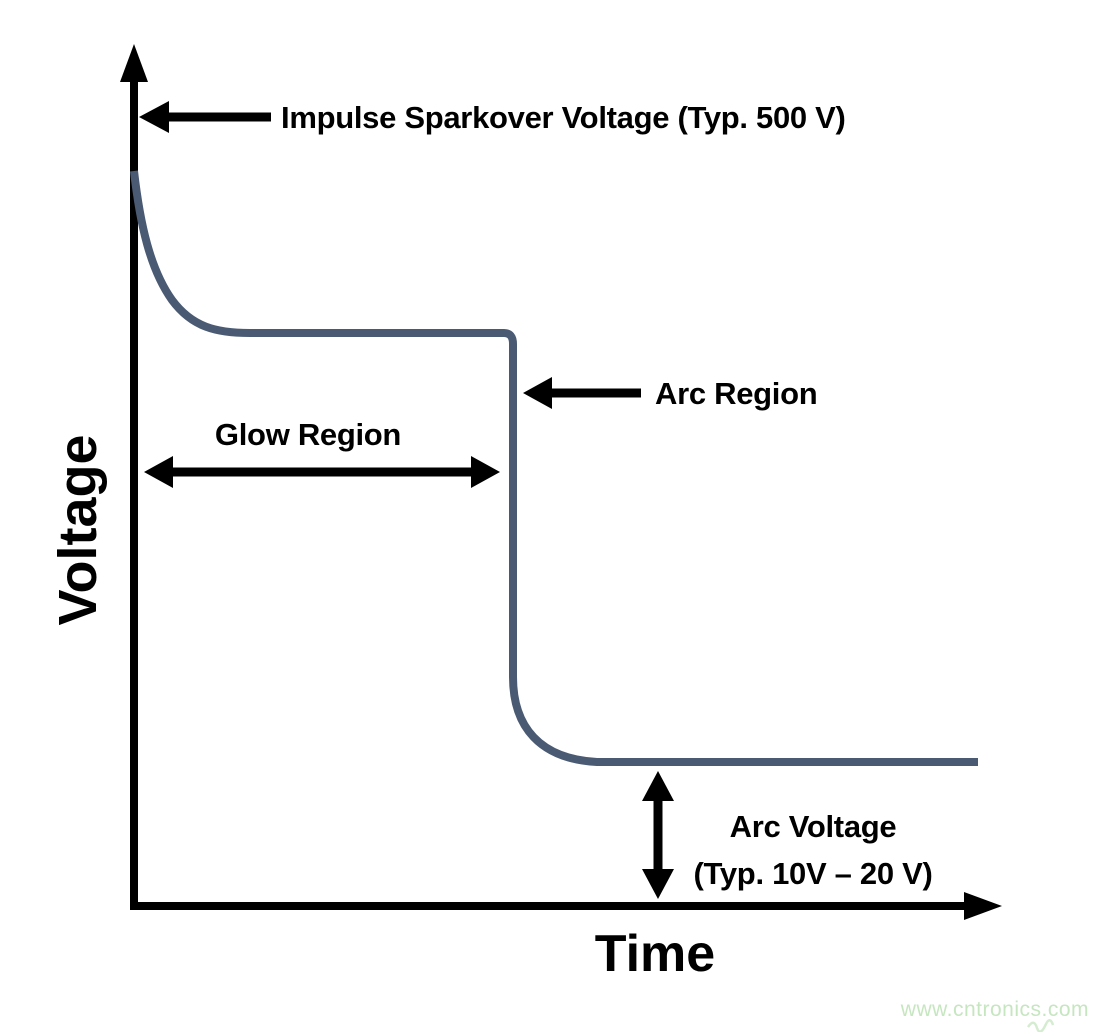  Describe the element at coordinates (813, 873) in the screenshot. I see `arc-voltage-label-line2: (Typ. 10V – 20 V)` at that location.